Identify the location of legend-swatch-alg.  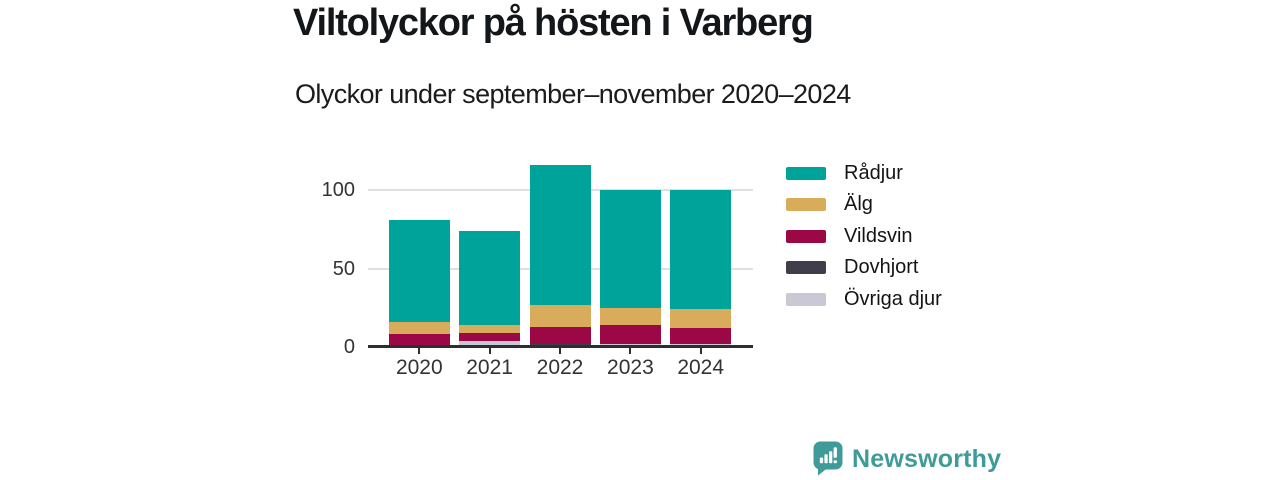
(806, 204).